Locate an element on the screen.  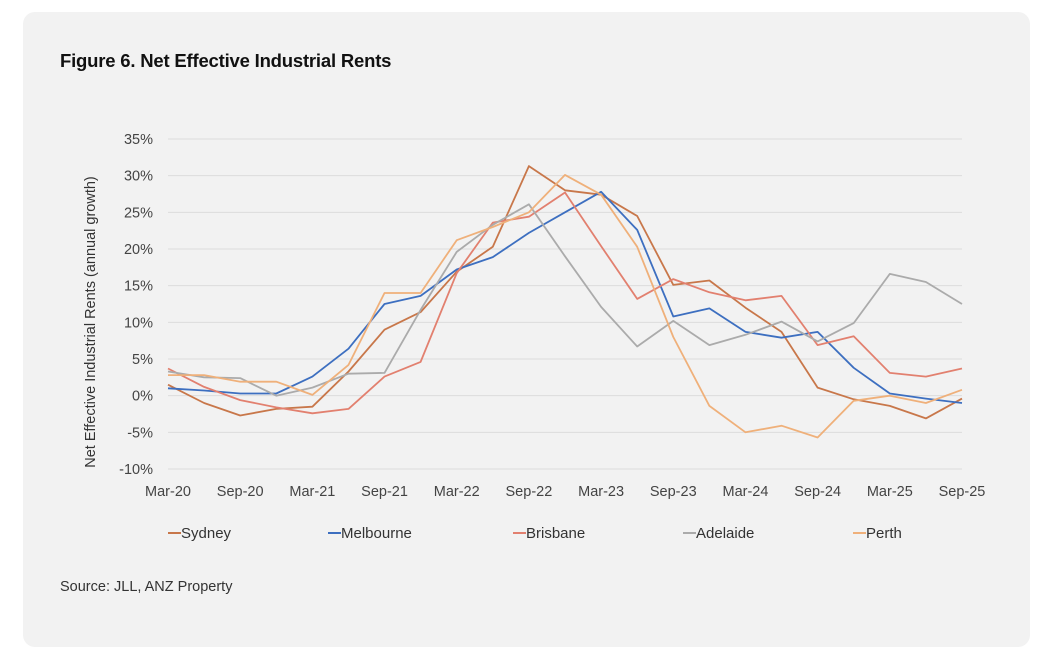
x-tick-label: Sep-24 is located at coordinates (817, 492).